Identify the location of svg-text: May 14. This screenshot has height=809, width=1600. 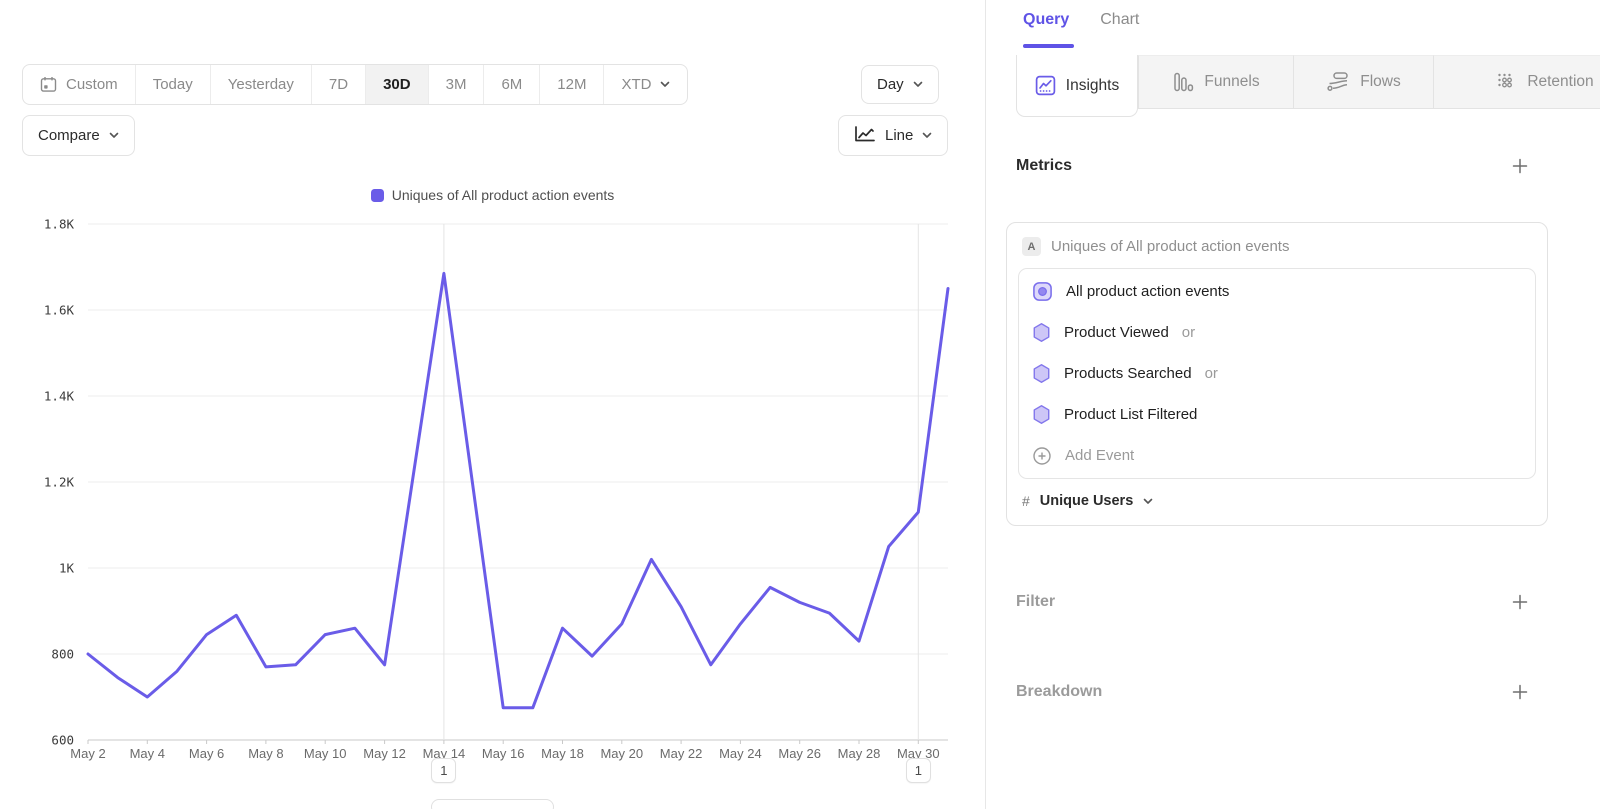
(444, 753).